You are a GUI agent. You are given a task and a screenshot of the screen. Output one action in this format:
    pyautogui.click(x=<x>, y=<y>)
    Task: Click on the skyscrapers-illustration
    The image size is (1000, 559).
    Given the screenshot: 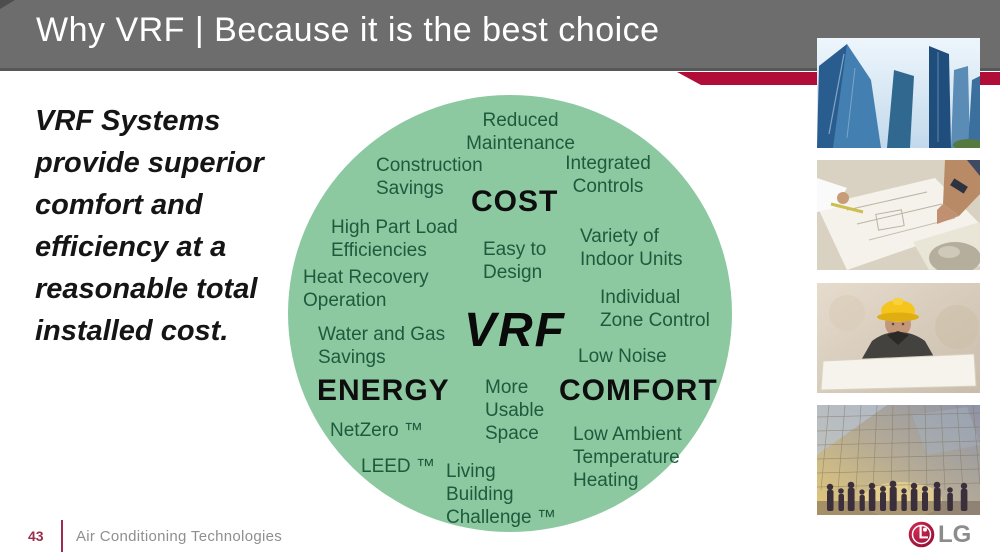 What is the action you would take?
    pyautogui.click(x=898, y=93)
    